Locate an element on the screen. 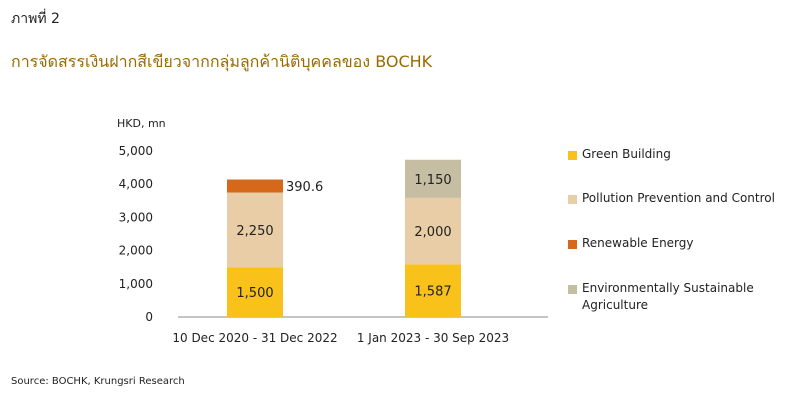 Image resolution: width=800 pixels, height=406 pixels. y-tick-label: 3,000 is located at coordinates (136, 217).